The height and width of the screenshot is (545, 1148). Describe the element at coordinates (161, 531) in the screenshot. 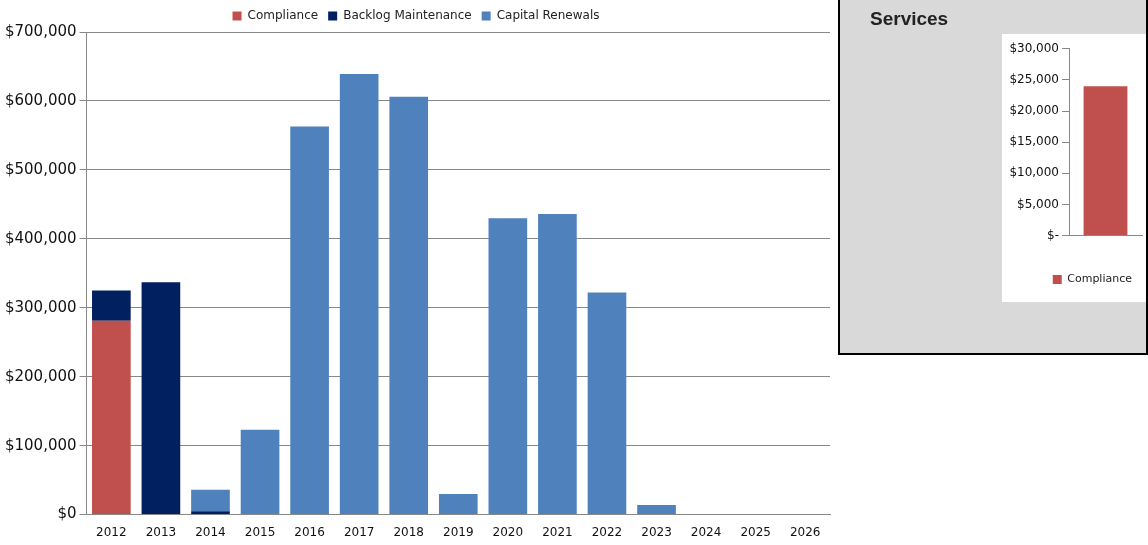

I see `x-tick-label: 2013` at that location.